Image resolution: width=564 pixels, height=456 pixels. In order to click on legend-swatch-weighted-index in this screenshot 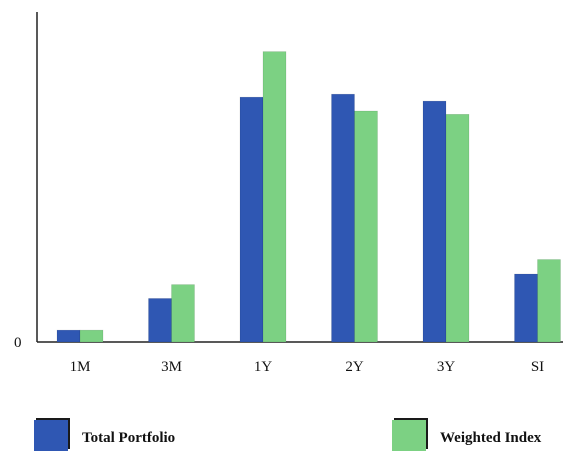, I will do `click(409, 435)`.